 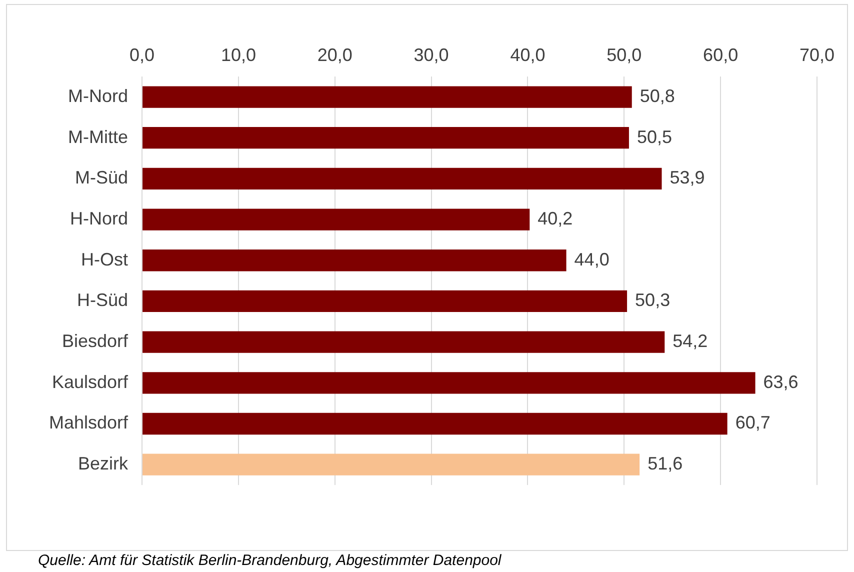 What do you see at coordinates (592, 259) in the screenshot?
I see `data-label: 44,0` at bounding box center [592, 259].